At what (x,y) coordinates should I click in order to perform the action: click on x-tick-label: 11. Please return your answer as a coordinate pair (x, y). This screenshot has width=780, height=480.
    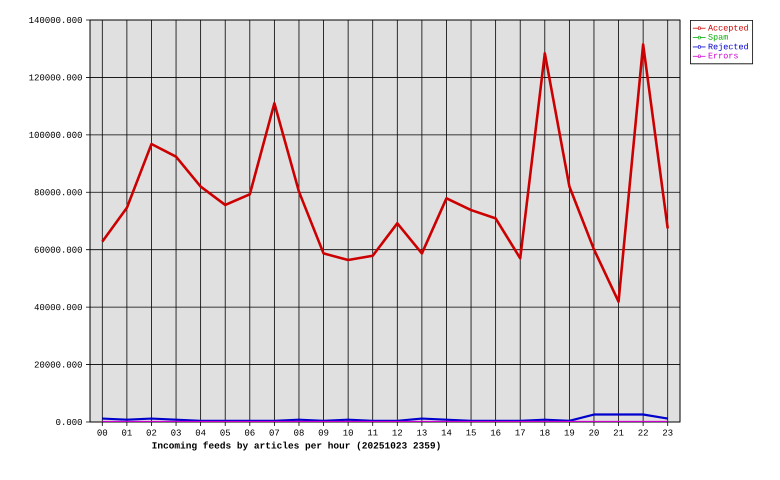
    Looking at the image, I should click on (373, 433).